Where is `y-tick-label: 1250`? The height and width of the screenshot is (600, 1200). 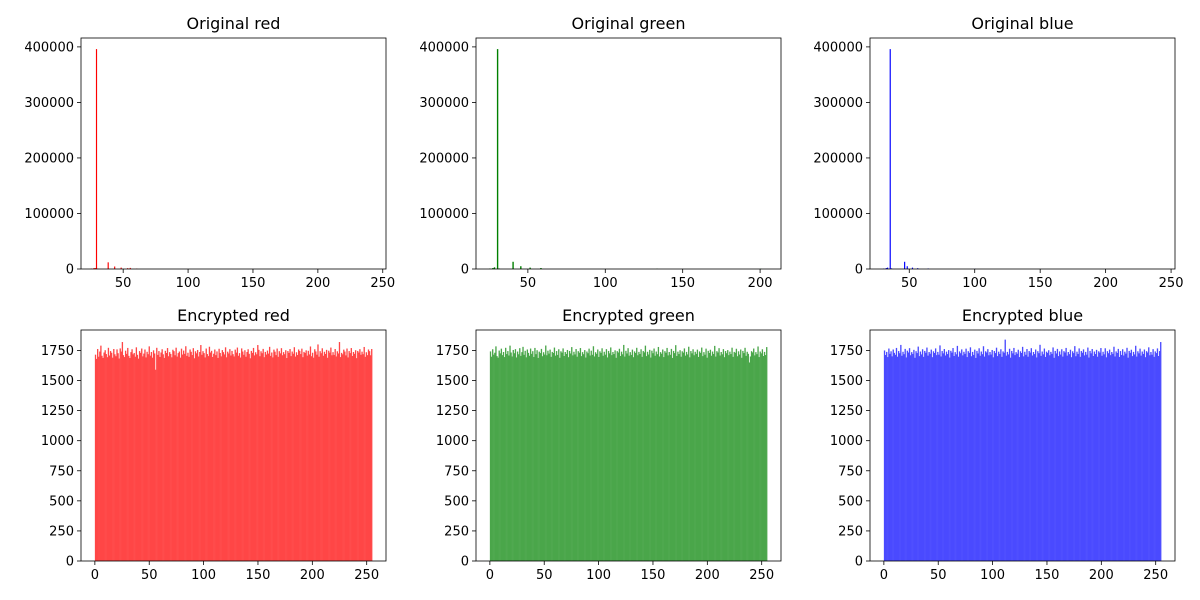 y-tick-label: 1250 is located at coordinates (846, 411).